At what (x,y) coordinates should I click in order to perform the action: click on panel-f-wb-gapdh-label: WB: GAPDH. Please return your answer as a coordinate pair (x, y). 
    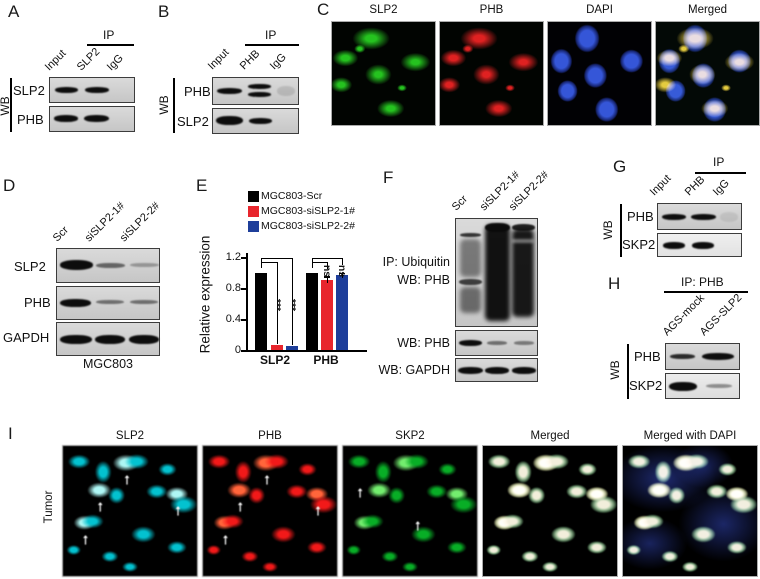
    Looking at the image, I should click on (414, 370).